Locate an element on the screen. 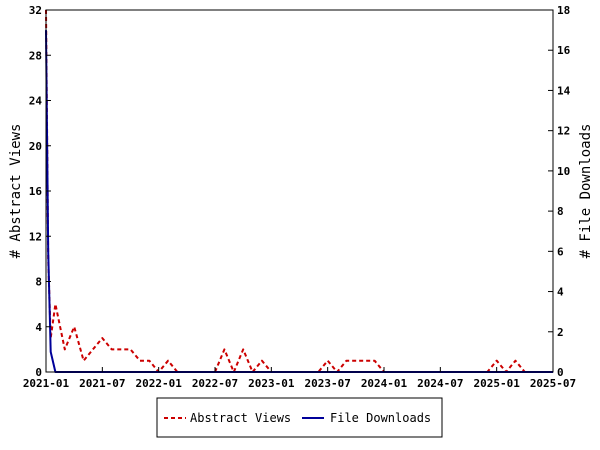 The height and width of the screenshot is (450, 600). right-tick-label: 18 is located at coordinates (563, 10).